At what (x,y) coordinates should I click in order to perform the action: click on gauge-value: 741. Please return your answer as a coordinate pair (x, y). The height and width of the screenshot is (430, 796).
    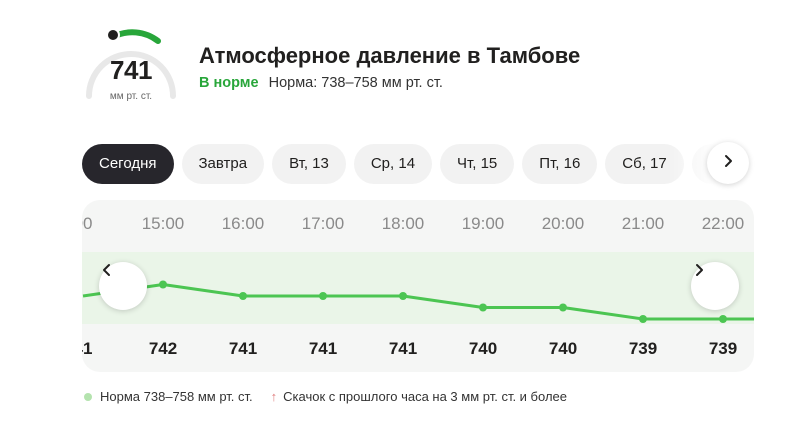
    Looking at the image, I should click on (131, 70).